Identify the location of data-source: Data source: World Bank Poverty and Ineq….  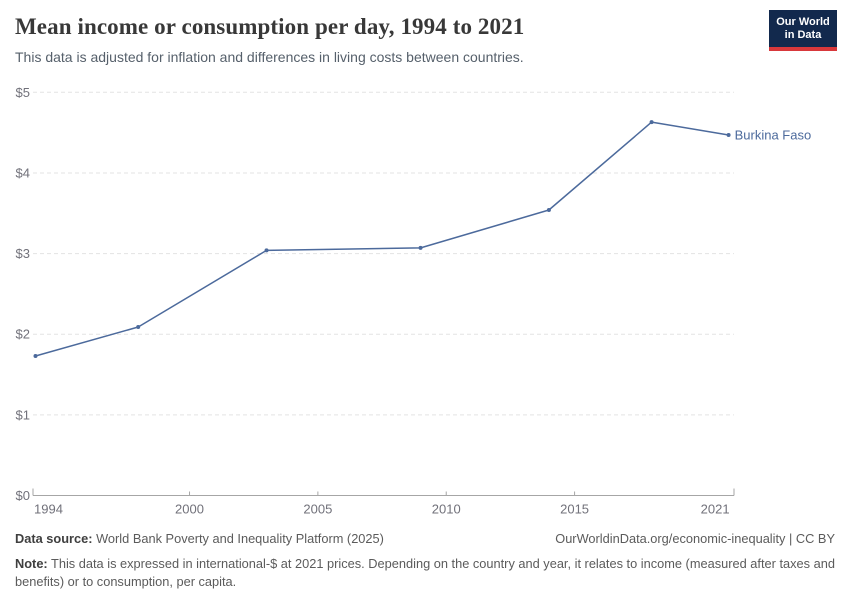
(199, 538).